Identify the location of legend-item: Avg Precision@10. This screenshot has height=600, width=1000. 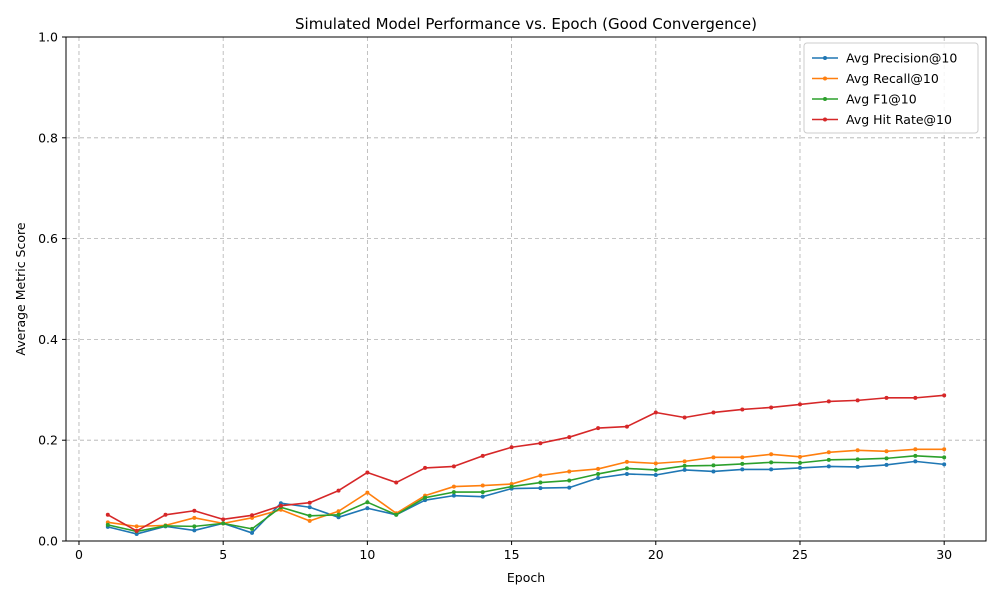
(884, 58).